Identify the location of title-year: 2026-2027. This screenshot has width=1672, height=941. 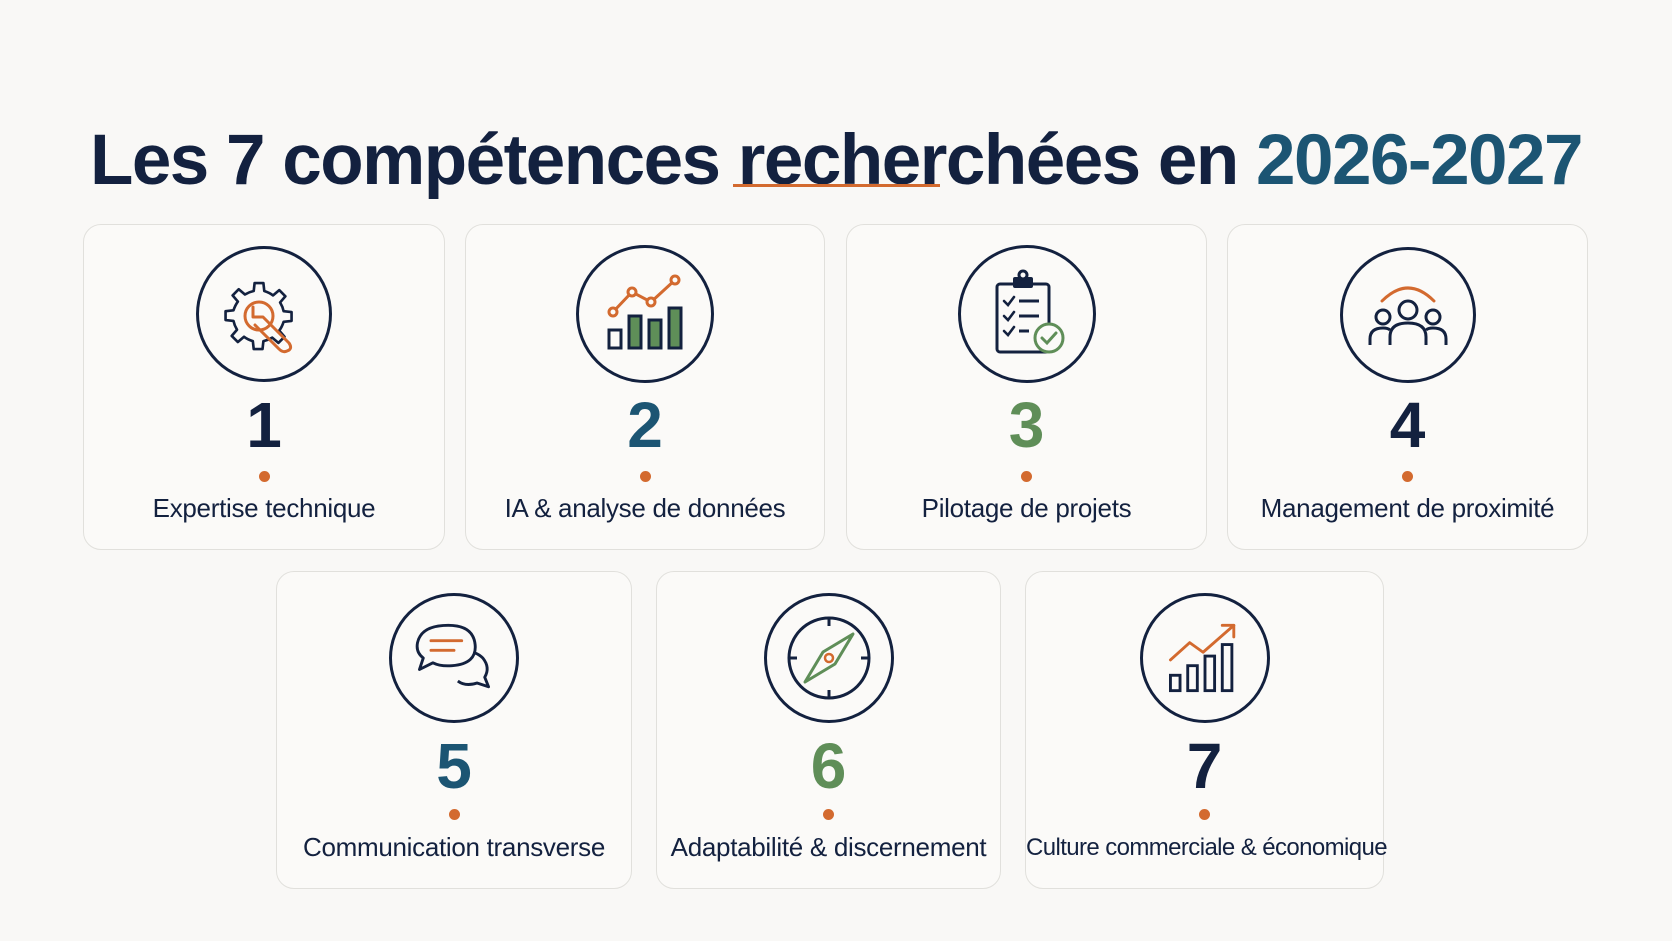
(1419, 160).